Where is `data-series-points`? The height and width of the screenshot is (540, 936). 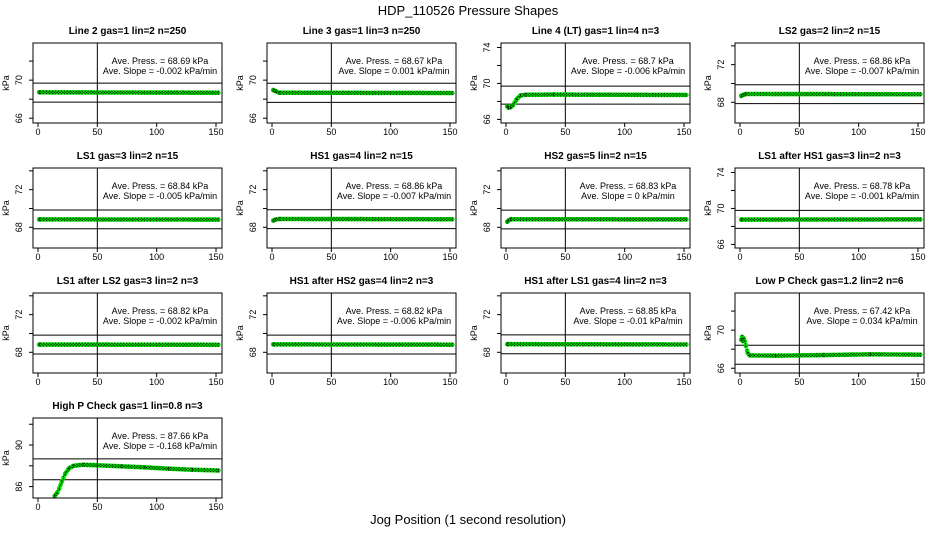
data-series-points is located at coordinates (136, 480).